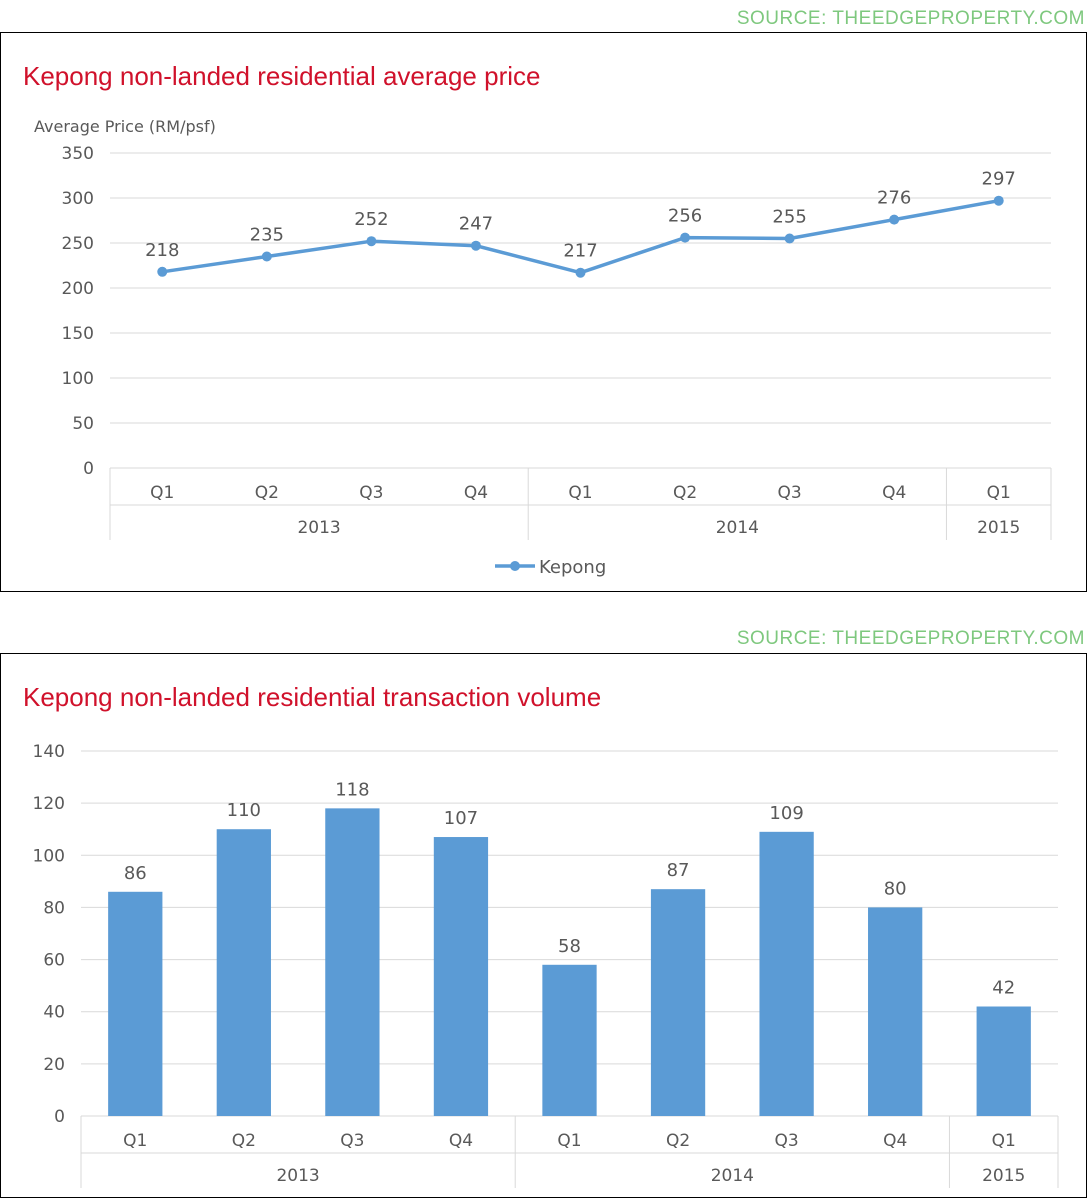 This screenshot has height=1200, width=1089. What do you see at coordinates (78, 334) in the screenshot?
I see `y-tick-label: 150` at bounding box center [78, 334].